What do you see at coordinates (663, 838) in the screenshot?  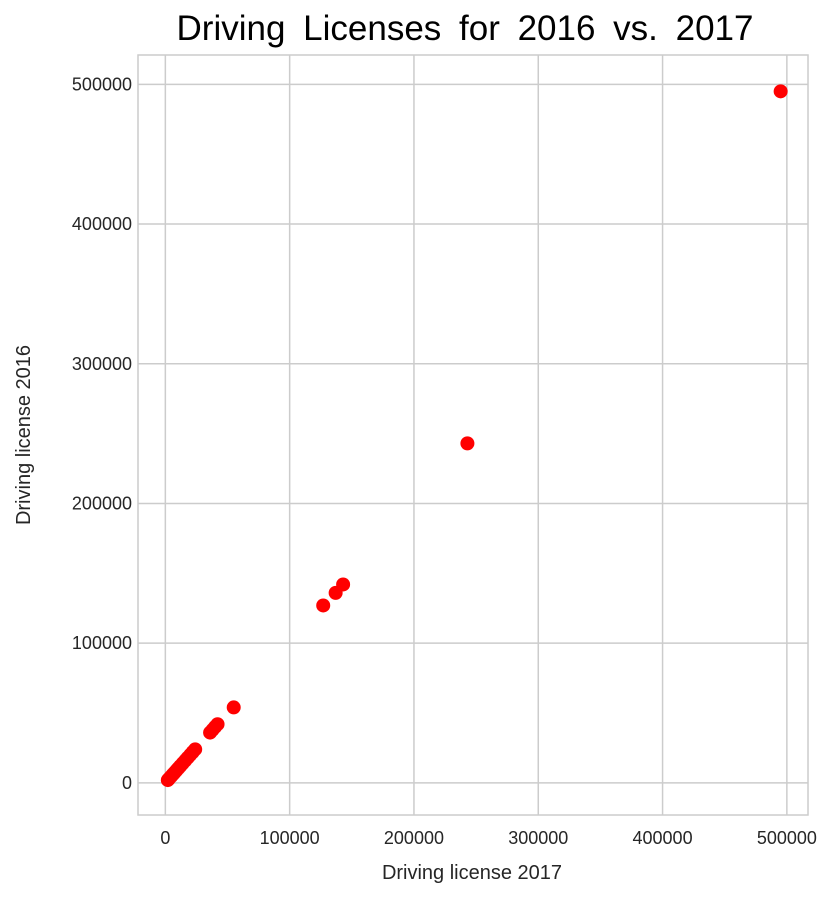 I see `x-tick-label: 400000` at bounding box center [663, 838].